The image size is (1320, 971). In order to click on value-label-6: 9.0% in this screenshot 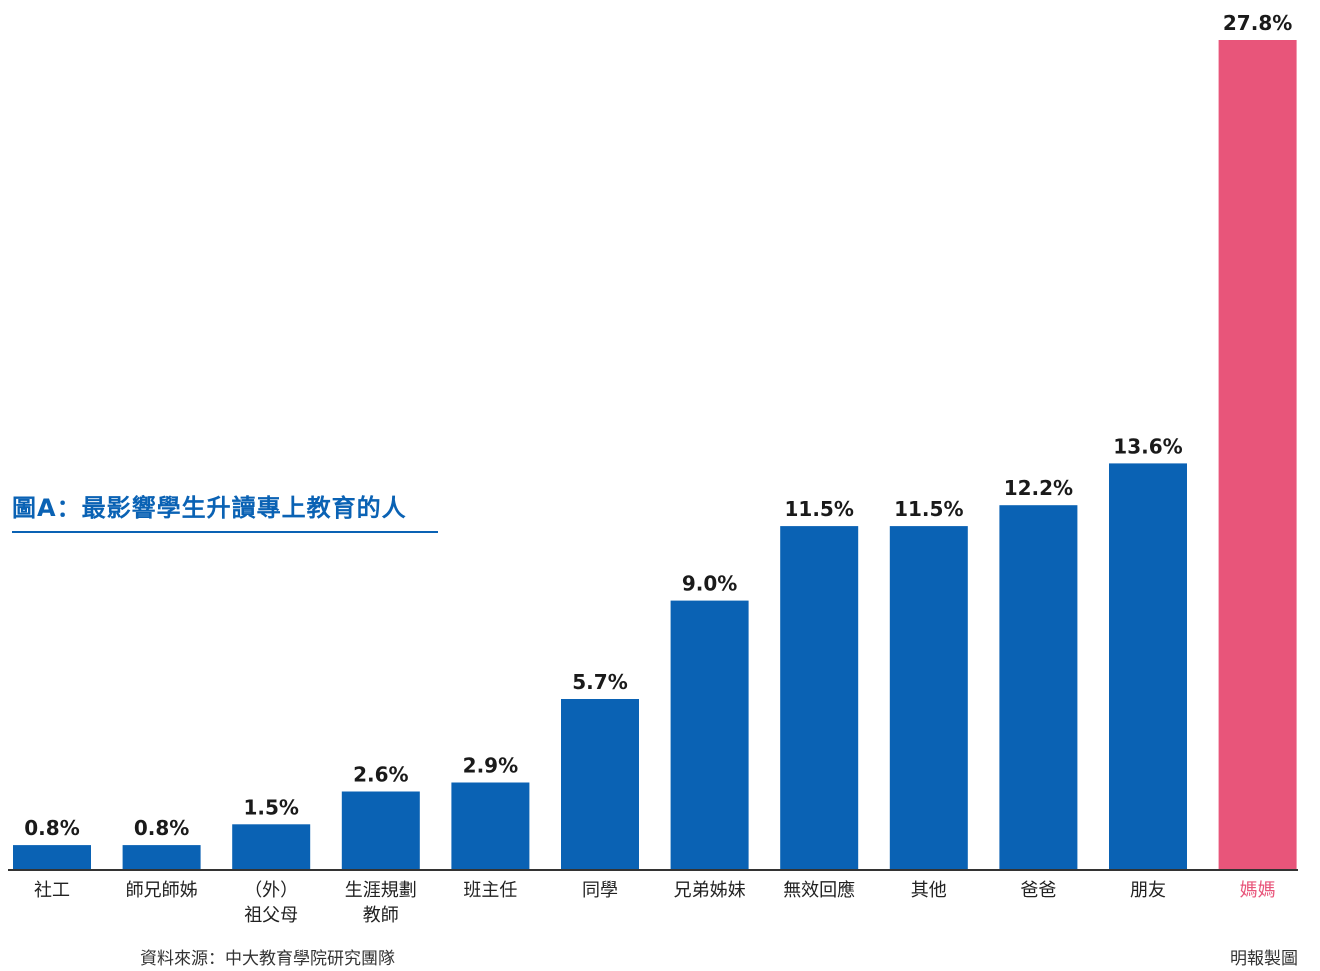, I will do `click(709, 584)`.